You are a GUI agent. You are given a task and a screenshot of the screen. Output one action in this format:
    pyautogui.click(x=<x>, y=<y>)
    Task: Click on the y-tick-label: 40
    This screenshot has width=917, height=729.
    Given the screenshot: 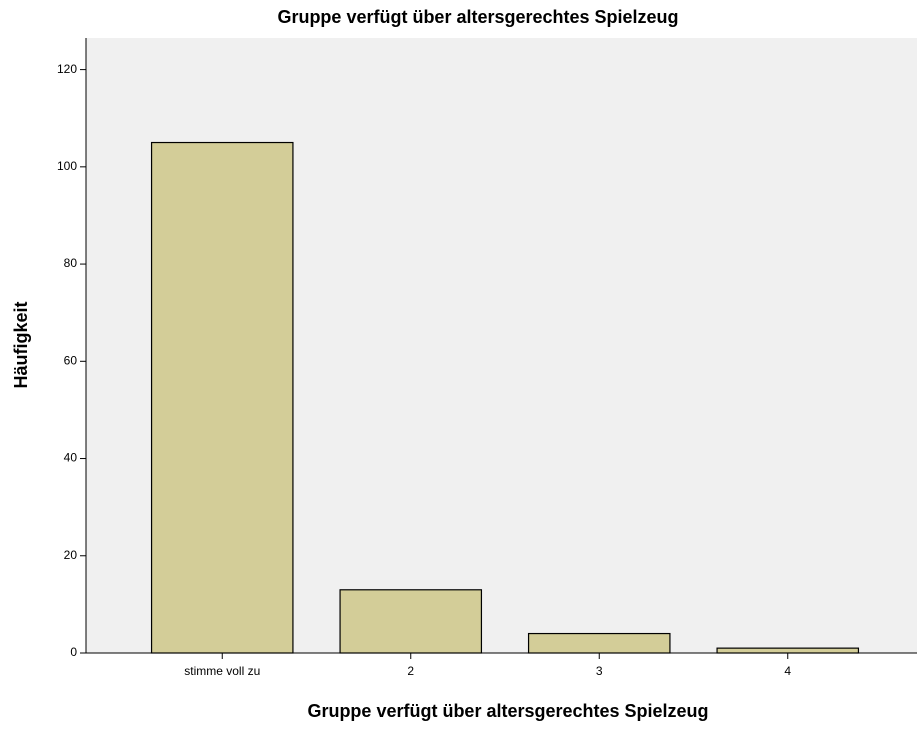 What is the action you would take?
    pyautogui.click(x=71, y=458)
    